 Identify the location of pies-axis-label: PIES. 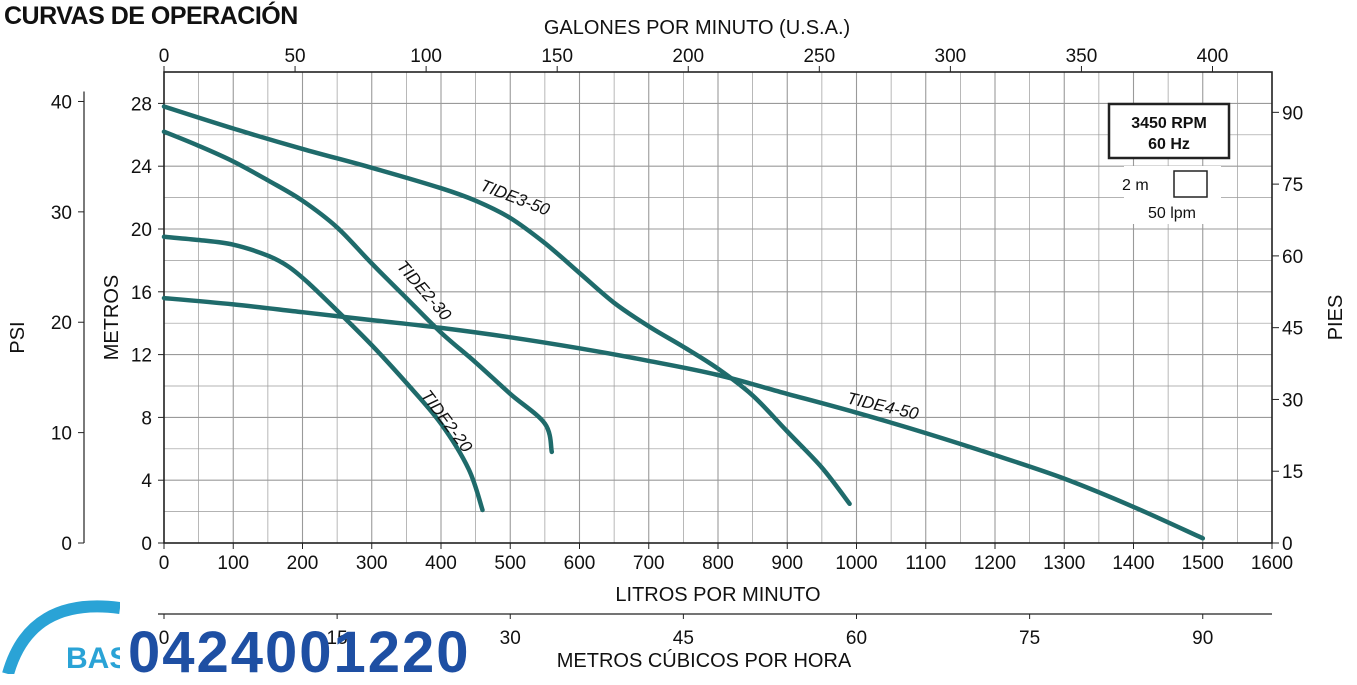
(1336, 318).